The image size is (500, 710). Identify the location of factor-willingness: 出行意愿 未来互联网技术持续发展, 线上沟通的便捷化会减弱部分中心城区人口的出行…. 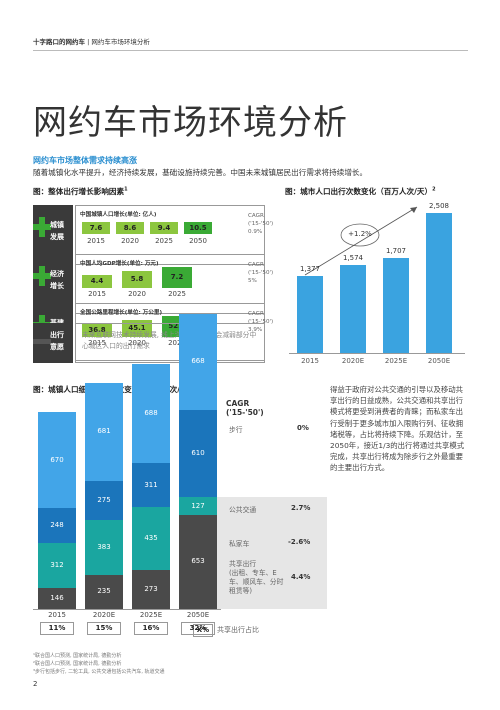
(149, 342).